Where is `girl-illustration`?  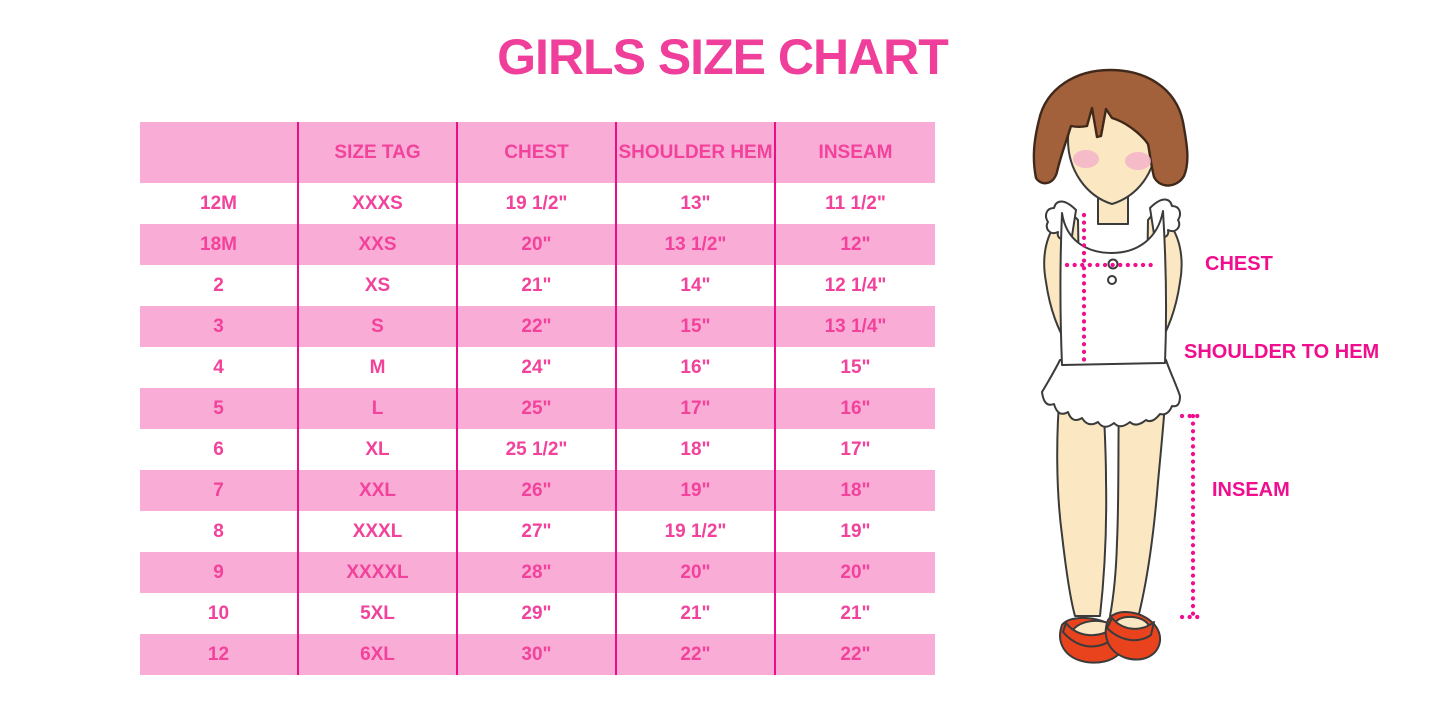 girl-illustration is located at coordinates (1119, 366).